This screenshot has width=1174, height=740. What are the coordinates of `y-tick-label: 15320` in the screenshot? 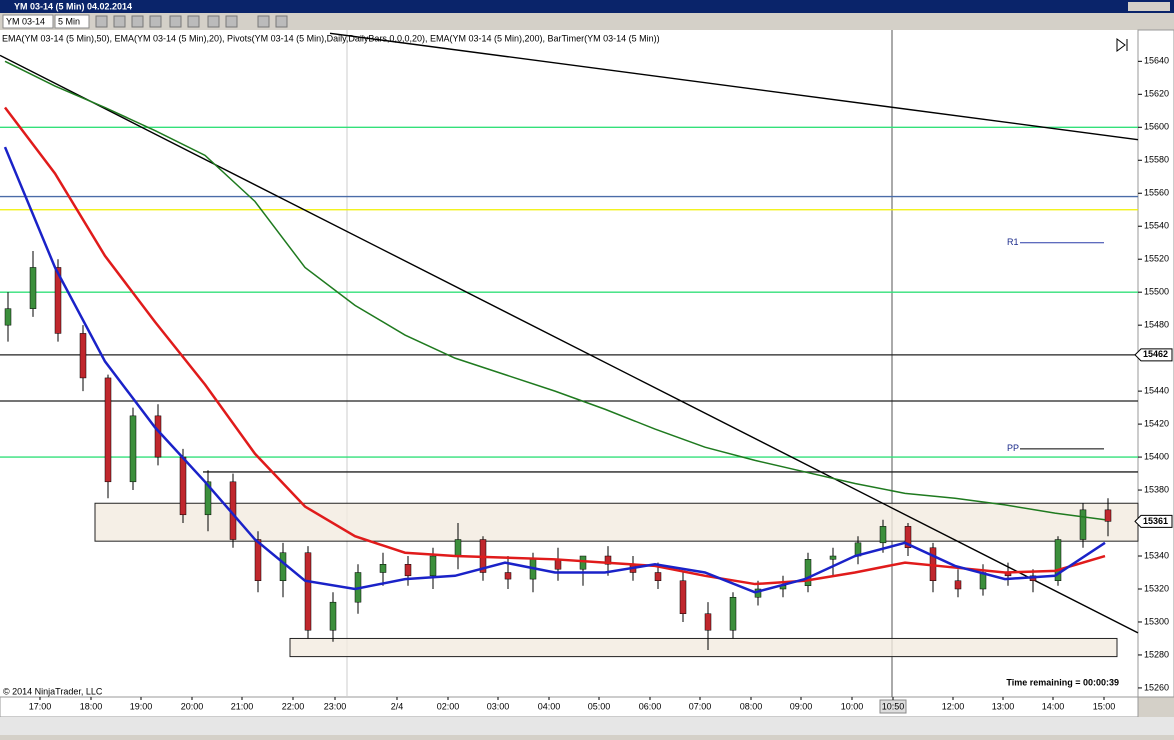 It's located at (1156, 588).